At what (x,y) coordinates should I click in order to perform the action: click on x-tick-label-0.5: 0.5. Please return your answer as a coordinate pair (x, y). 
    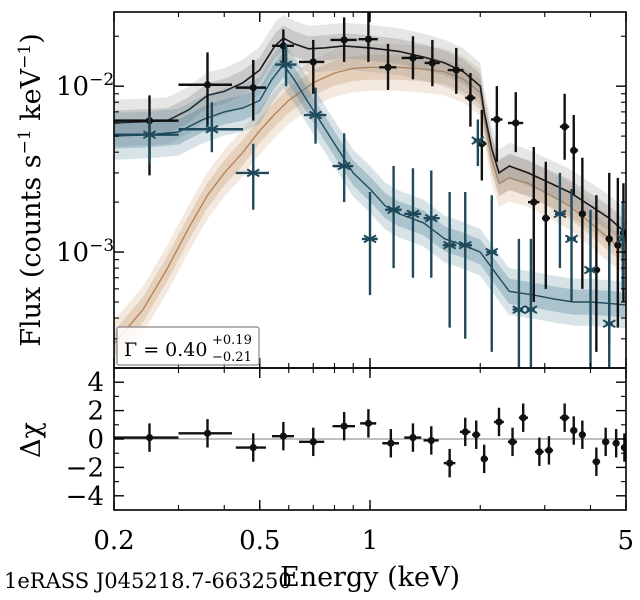
    Looking at the image, I should click on (259, 541).